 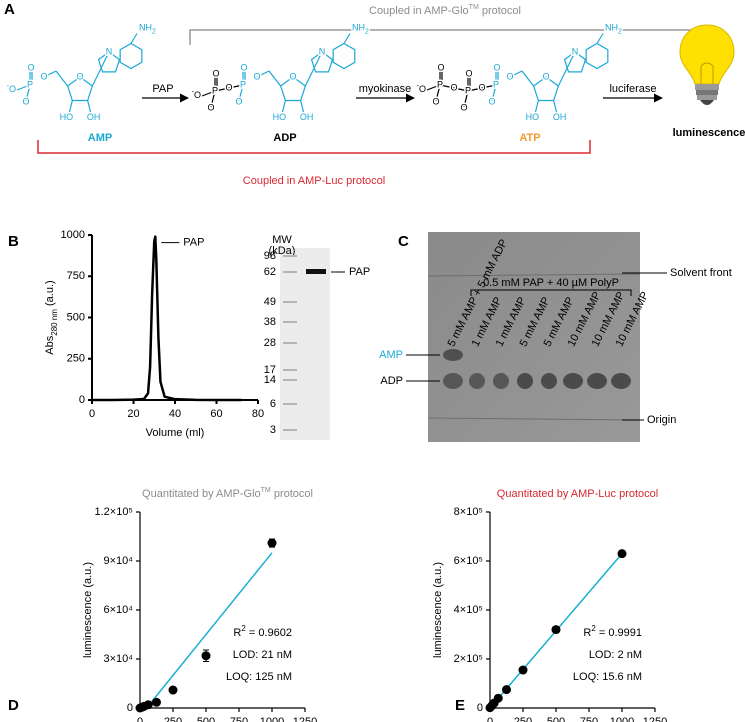 What do you see at coordinates (445, 37) in the screenshot?
I see `glo-bracket` at bounding box center [445, 37].